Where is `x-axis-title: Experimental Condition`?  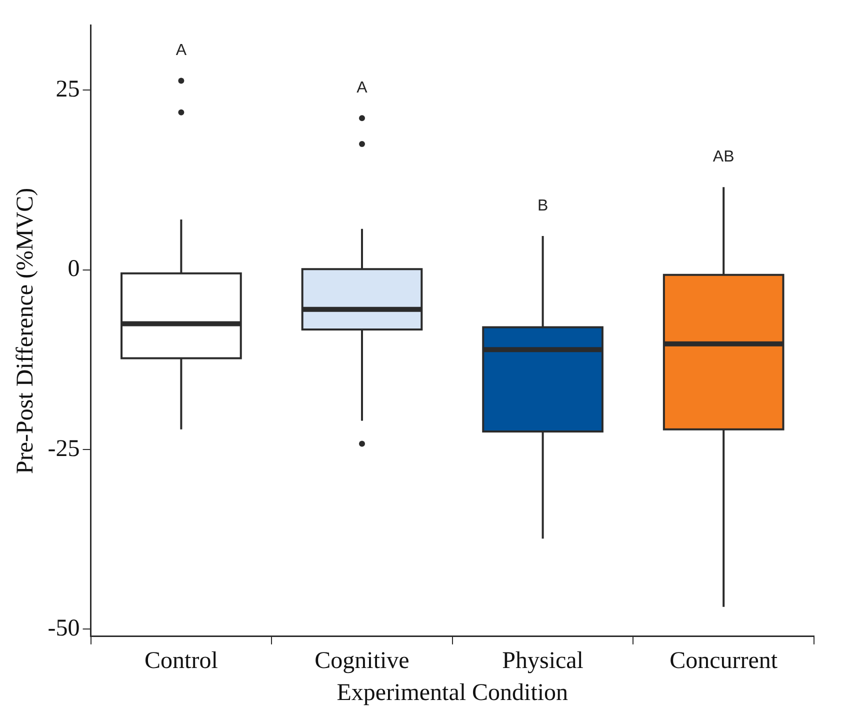
x-axis-title: Experimental Condition is located at coordinates (452, 693).